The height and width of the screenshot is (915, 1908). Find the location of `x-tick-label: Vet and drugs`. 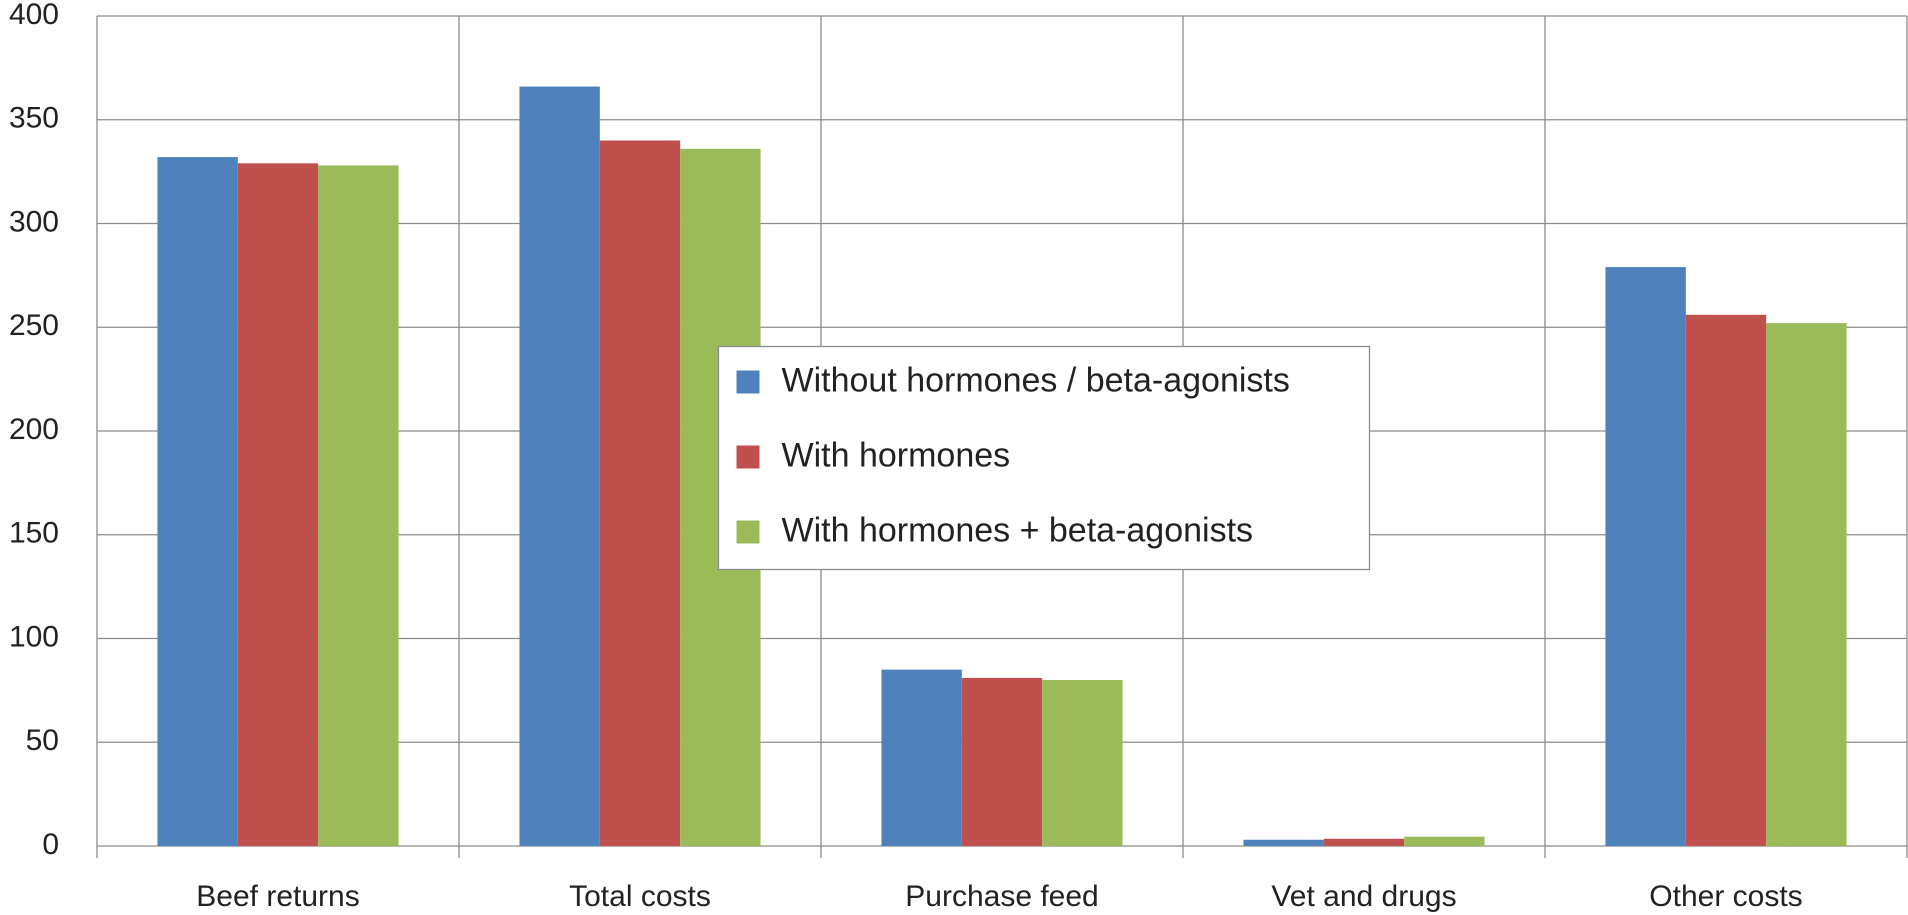

x-tick-label: Vet and drugs is located at coordinates (1363, 896).